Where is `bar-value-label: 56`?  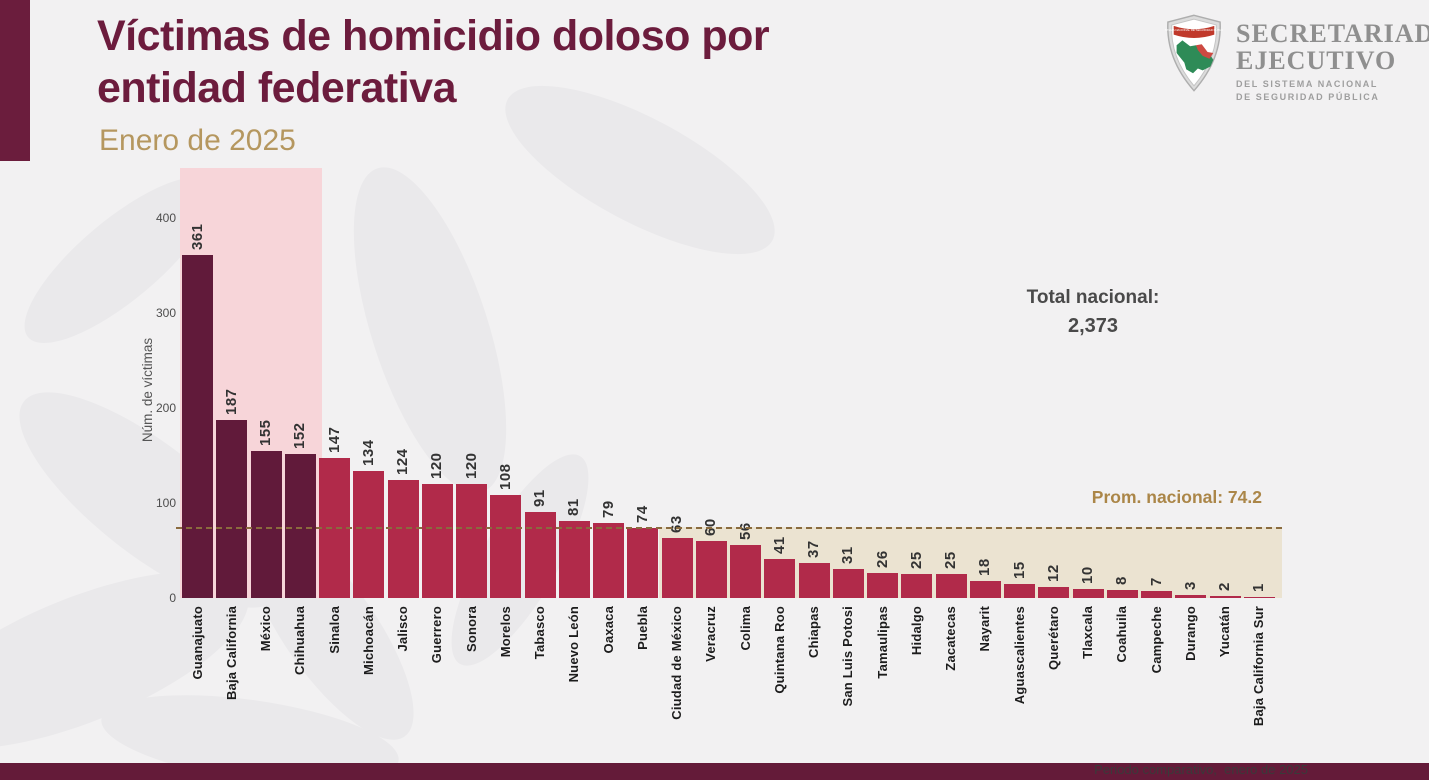
bar-value-label: 56 is located at coordinates (745, 531).